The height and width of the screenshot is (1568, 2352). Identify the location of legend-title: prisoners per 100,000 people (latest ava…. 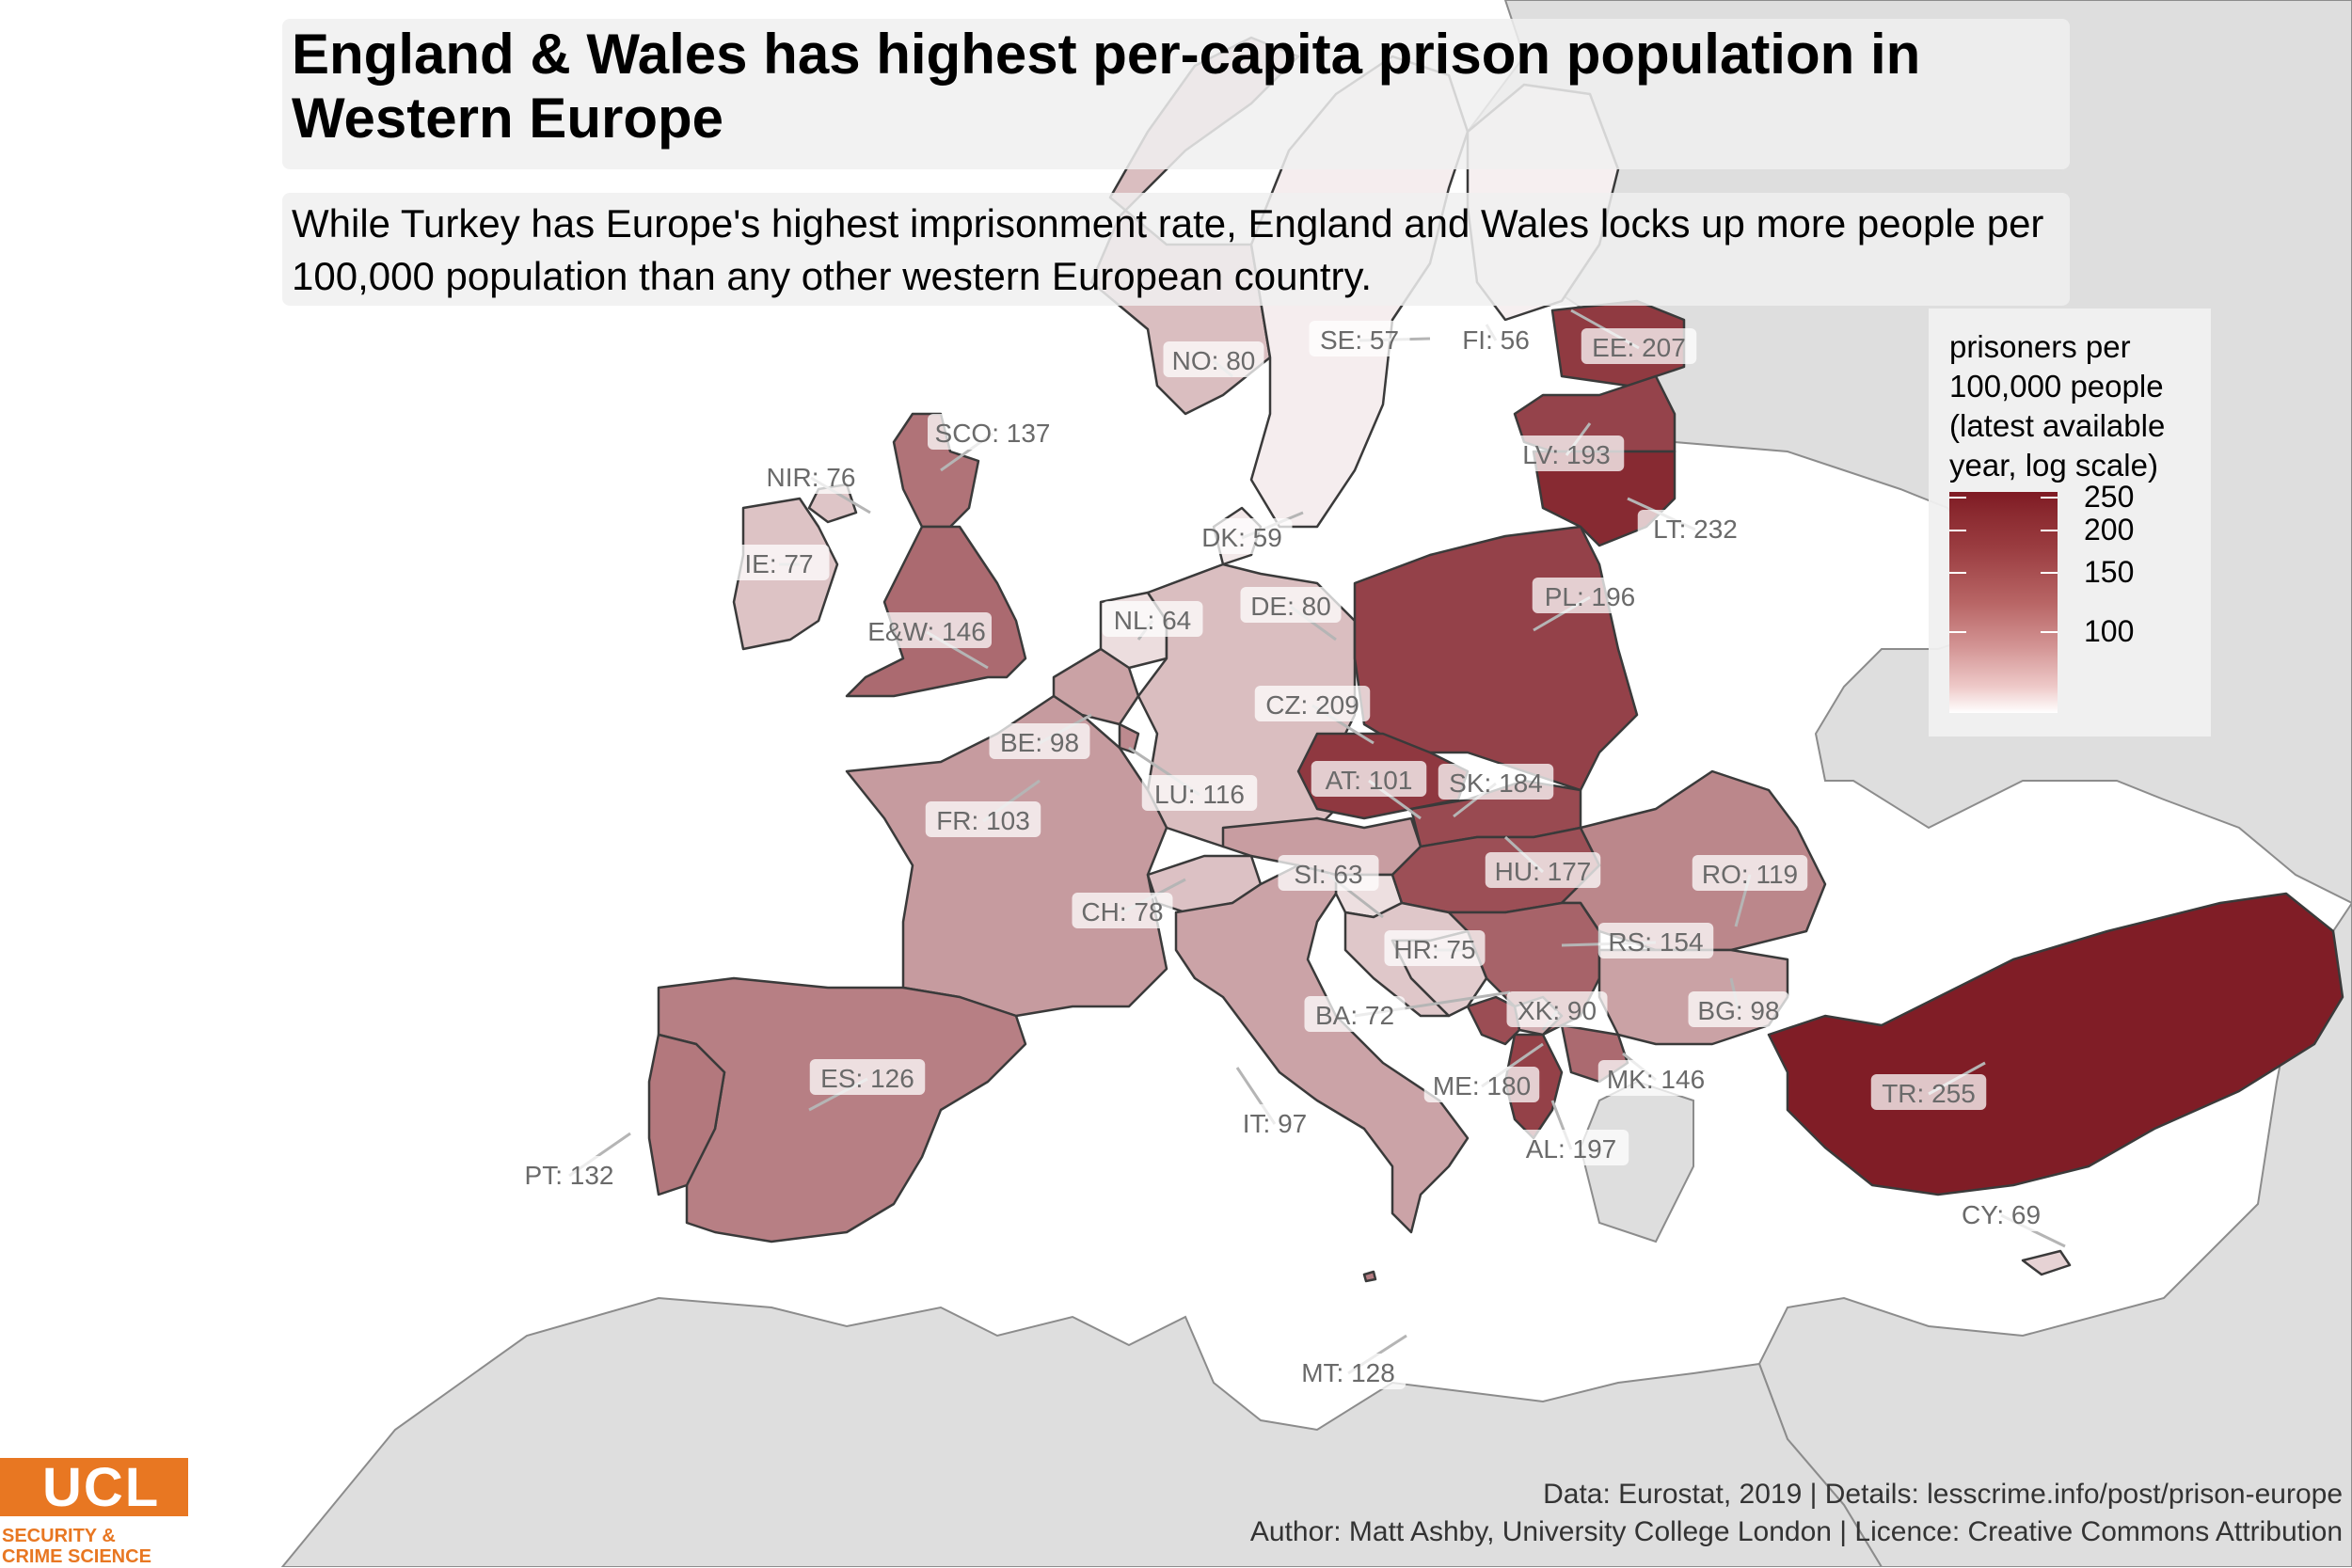
(2057, 406).